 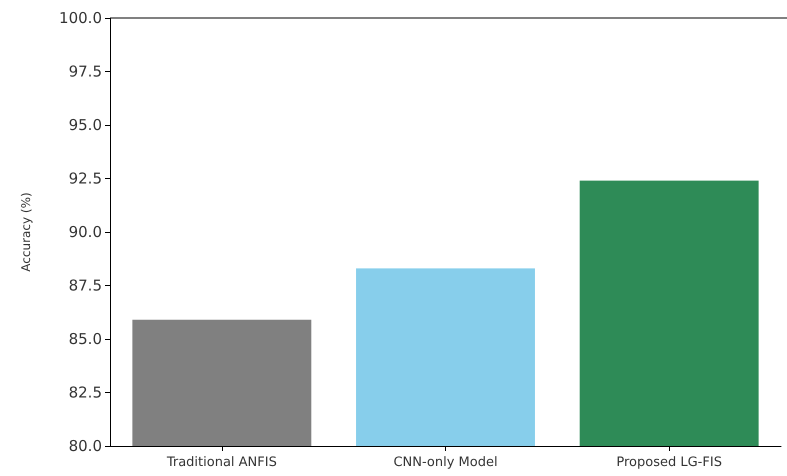 I want to click on x-tick-label: Proposed LG-FIS, so click(x=669, y=462).